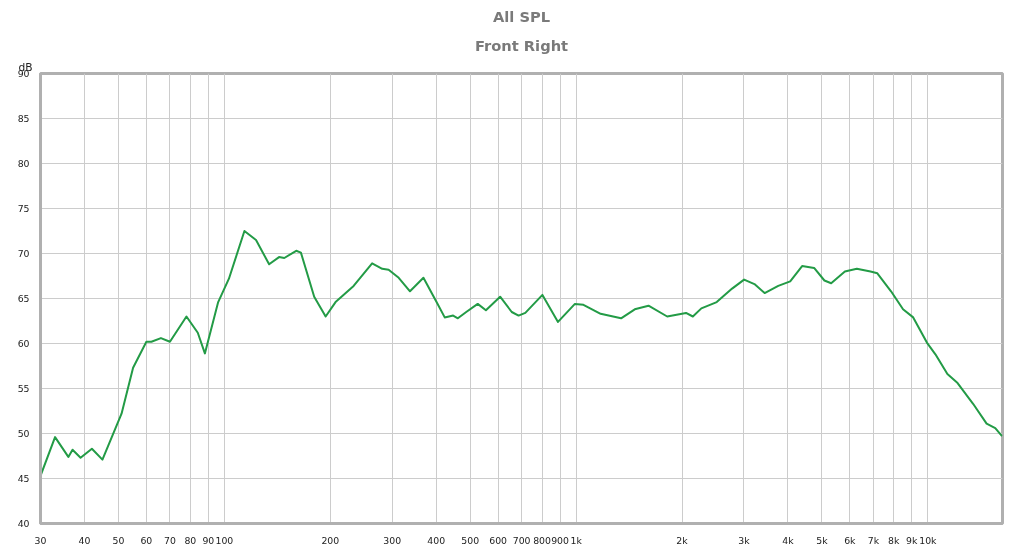 Image resolution: width=1024 pixels, height=552 pixels. I want to click on x-tick-label: 4k, so click(788, 540).